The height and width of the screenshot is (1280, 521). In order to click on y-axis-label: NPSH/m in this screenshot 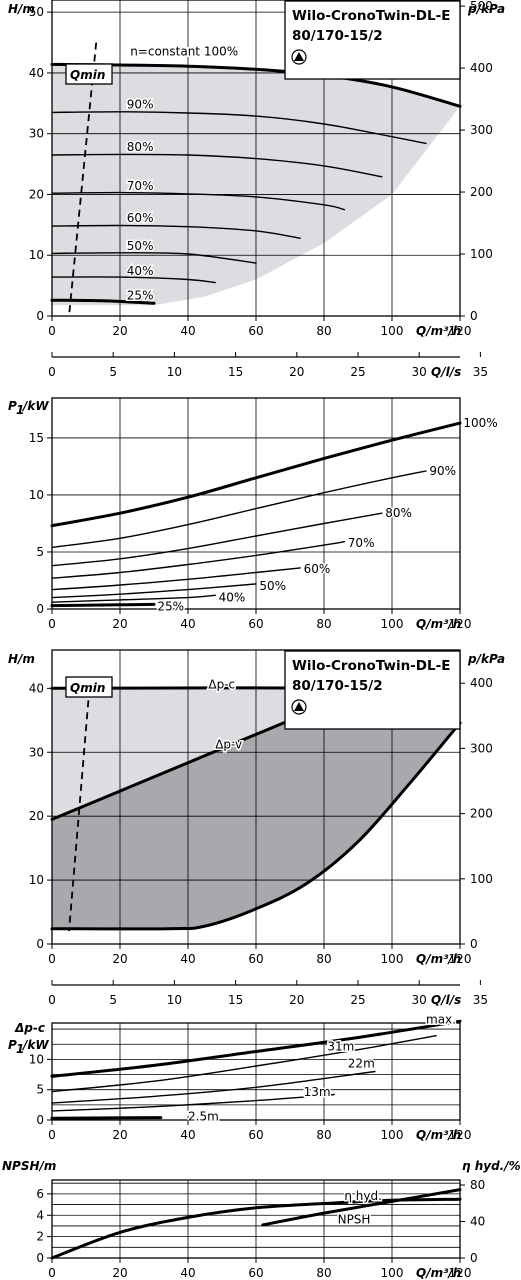, I will do `click(29, 1166)`.